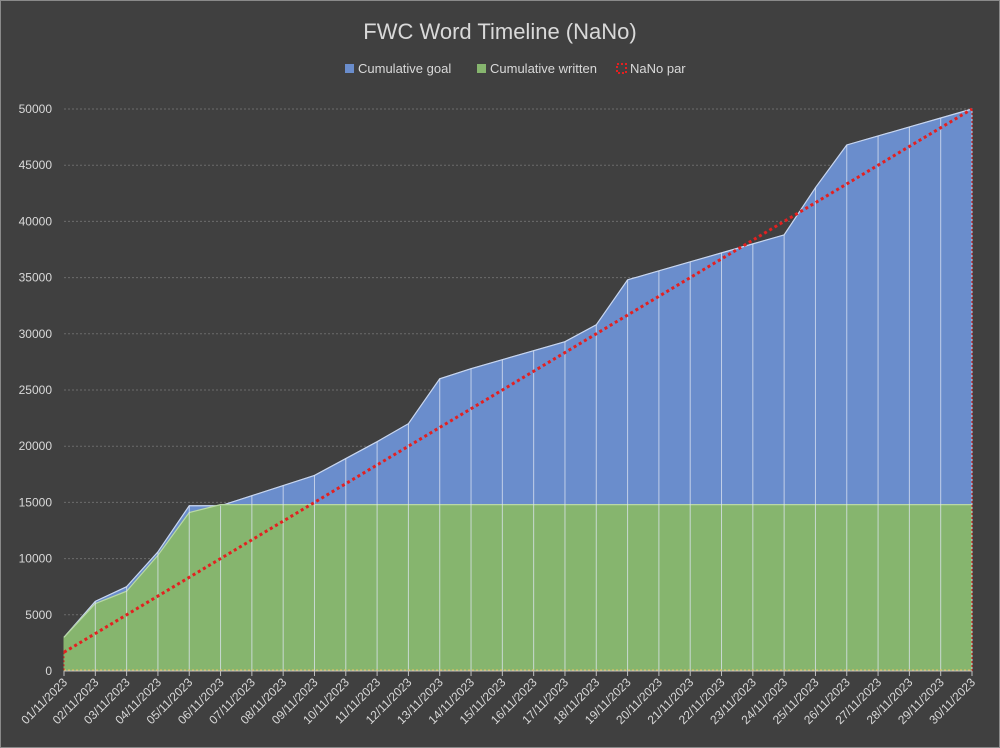  What do you see at coordinates (404, 68) in the screenshot?
I see `legend-label: Cumulative goal` at bounding box center [404, 68].